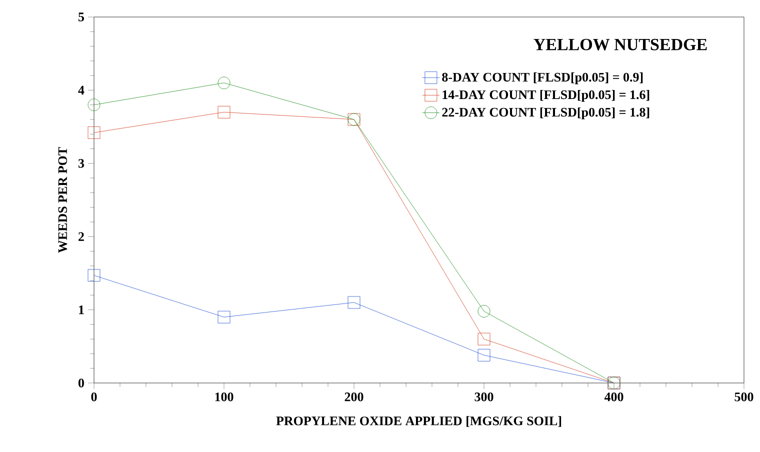 This screenshot has width=760, height=452. Describe the element at coordinates (614, 397) in the screenshot. I see `x-tick-label: 400` at that location.